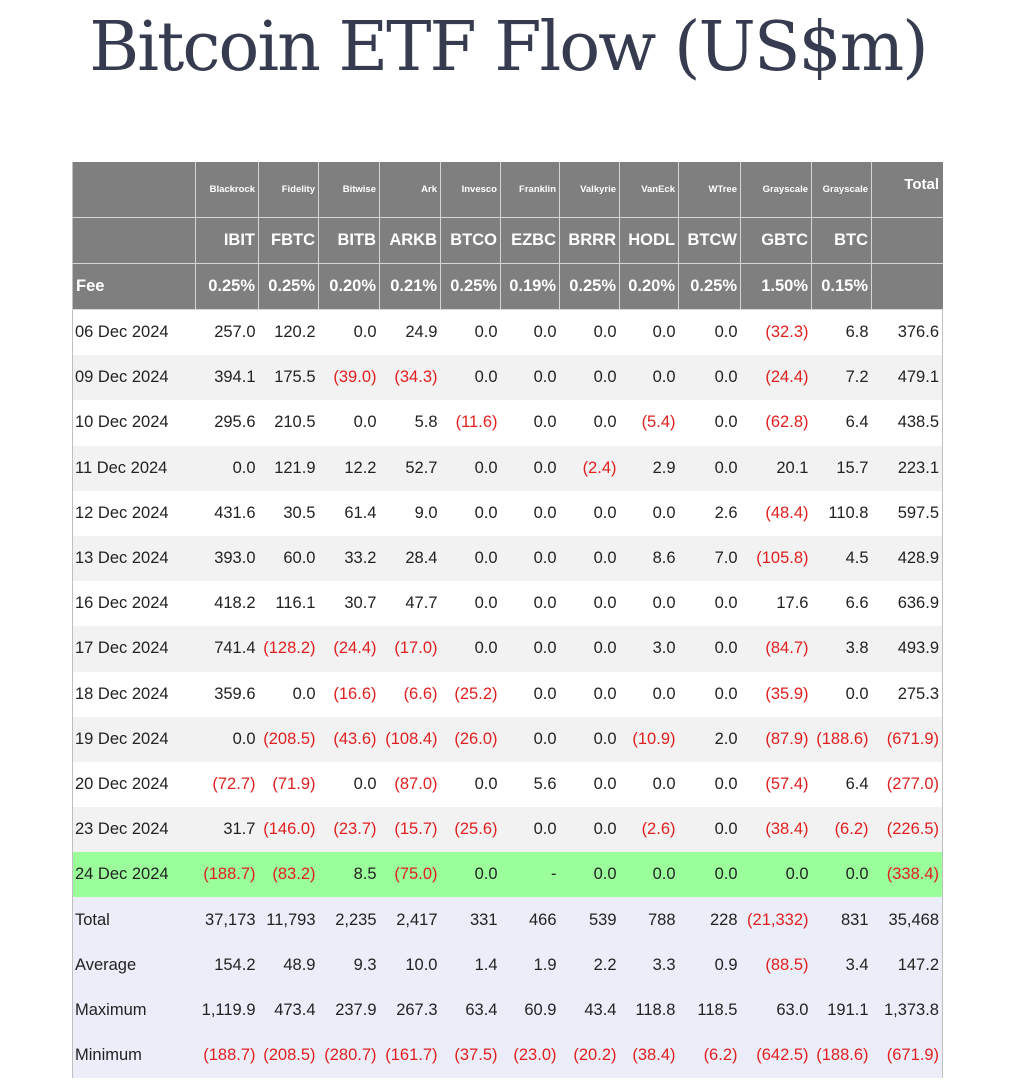 The width and height of the screenshot is (1029, 1084). What do you see at coordinates (288, 920) in the screenshot?
I see `stats-cell: 11,793` at bounding box center [288, 920].